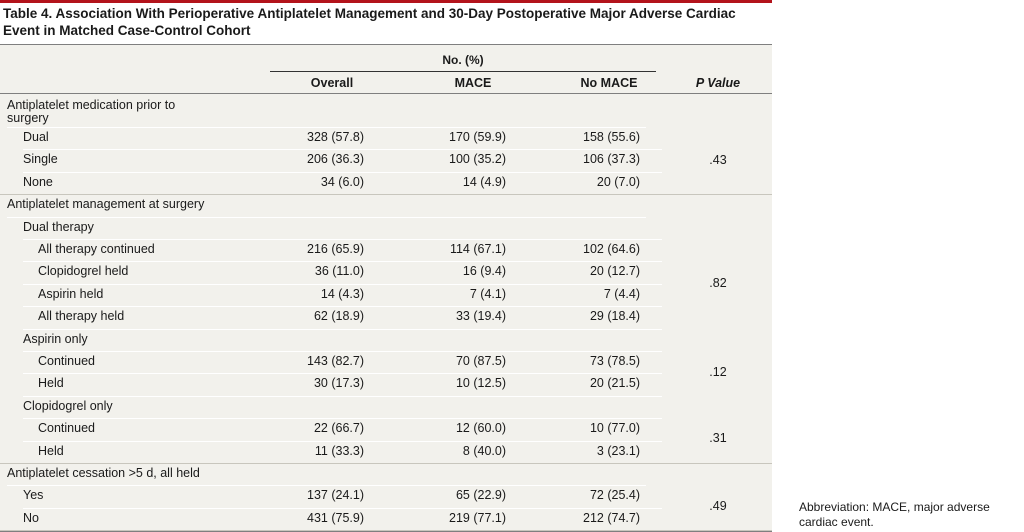 The width and height of the screenshot is (1024, 532). What do you see at coordinates (386, 340) in the screenshot?
I see `table-row: Aspirin only` at bounding box center [386, 340].